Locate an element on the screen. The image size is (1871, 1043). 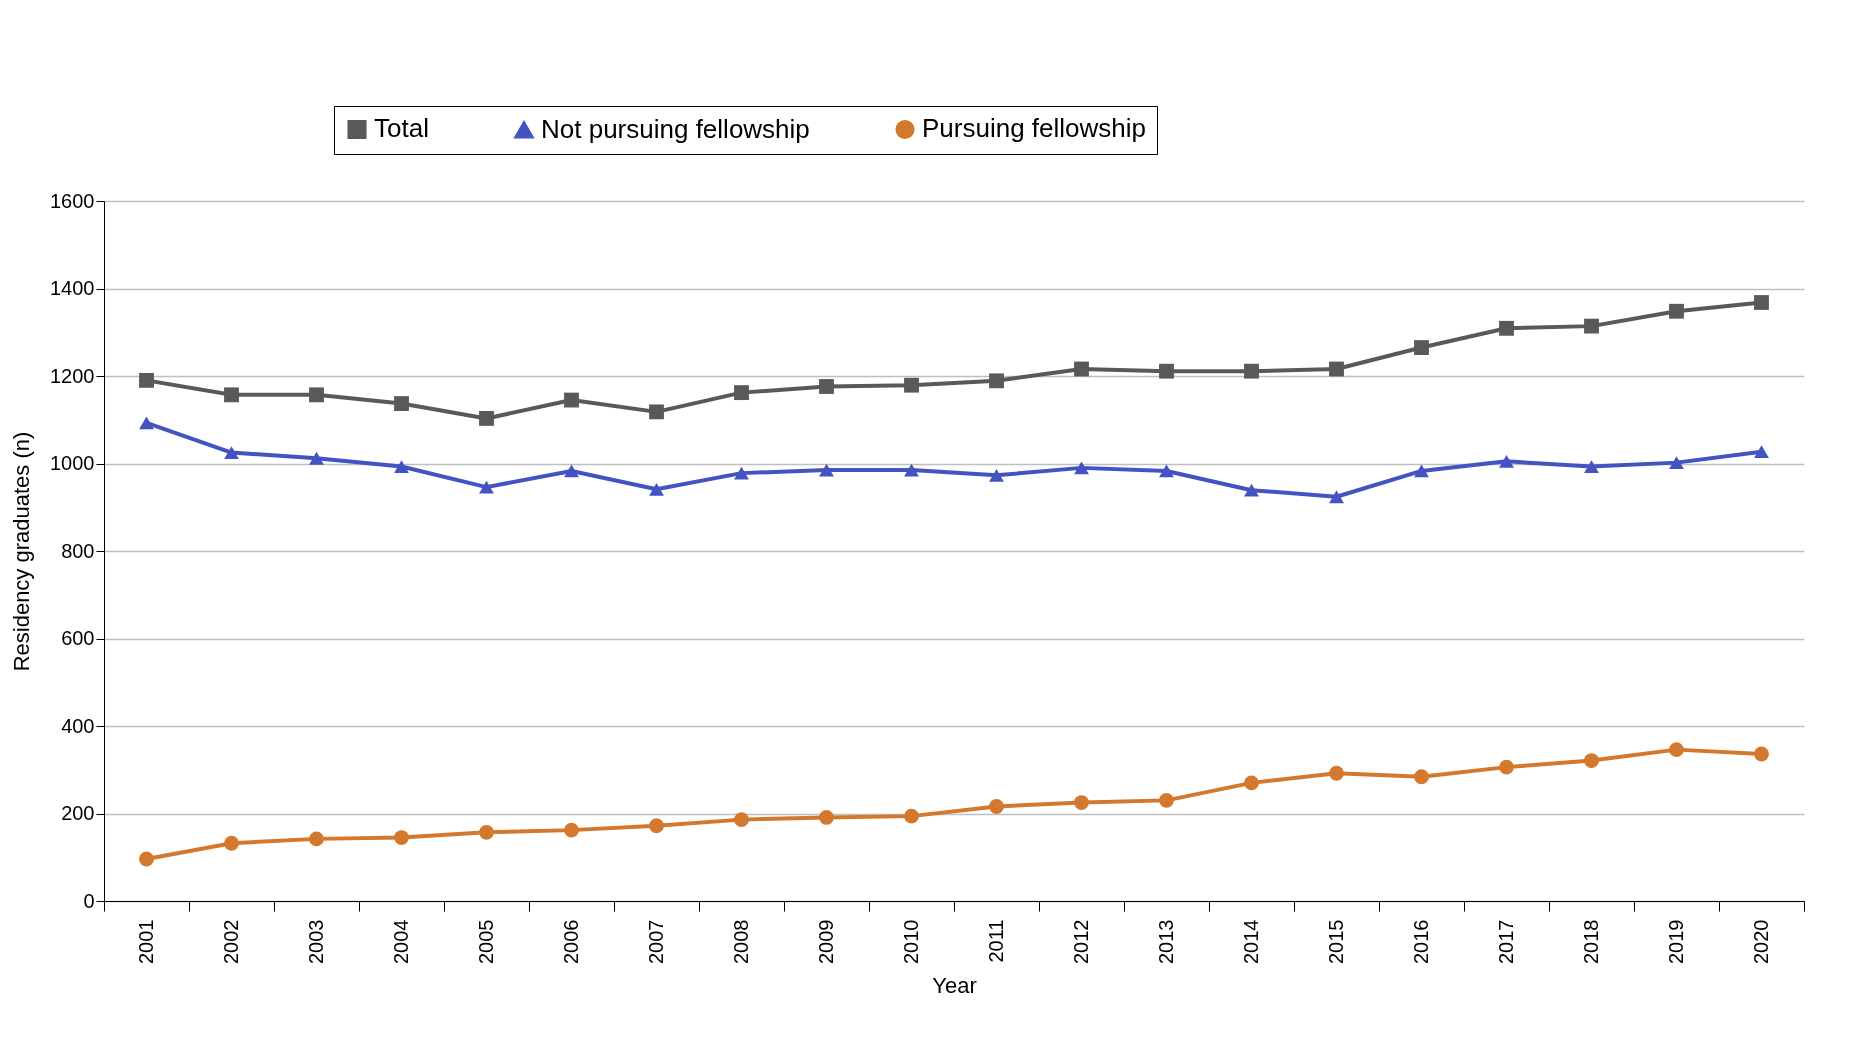
y-tick-label: 800 is located at coordinates (78, 550).